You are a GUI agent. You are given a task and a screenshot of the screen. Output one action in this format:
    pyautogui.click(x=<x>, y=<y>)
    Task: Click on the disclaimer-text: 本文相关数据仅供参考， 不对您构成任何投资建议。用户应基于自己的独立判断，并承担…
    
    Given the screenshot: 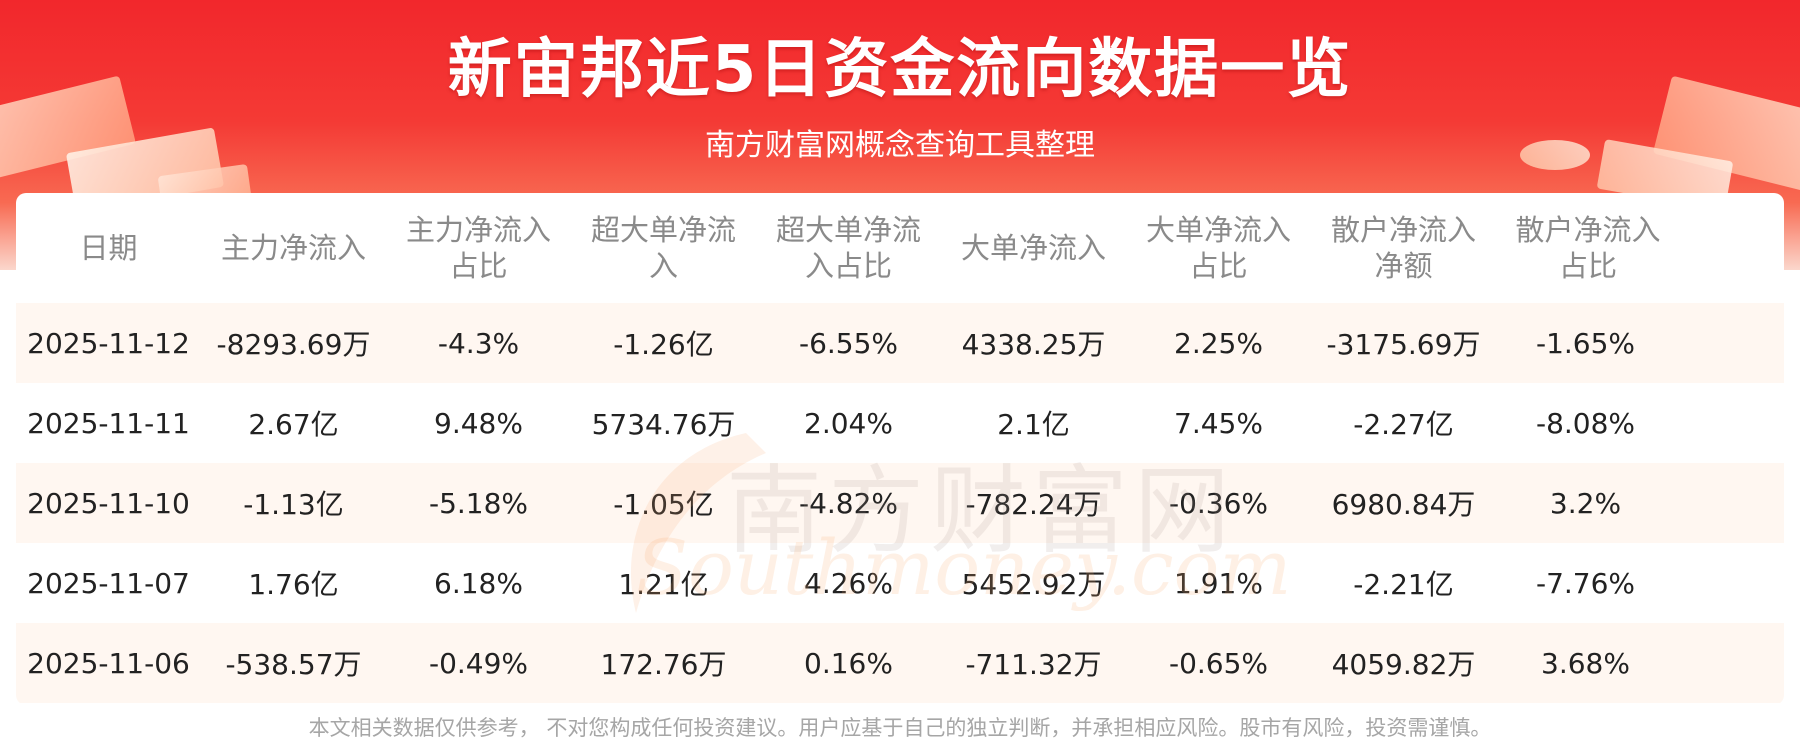 What is the action you would take?
    pyautogui.click(x=900, y=728)
    